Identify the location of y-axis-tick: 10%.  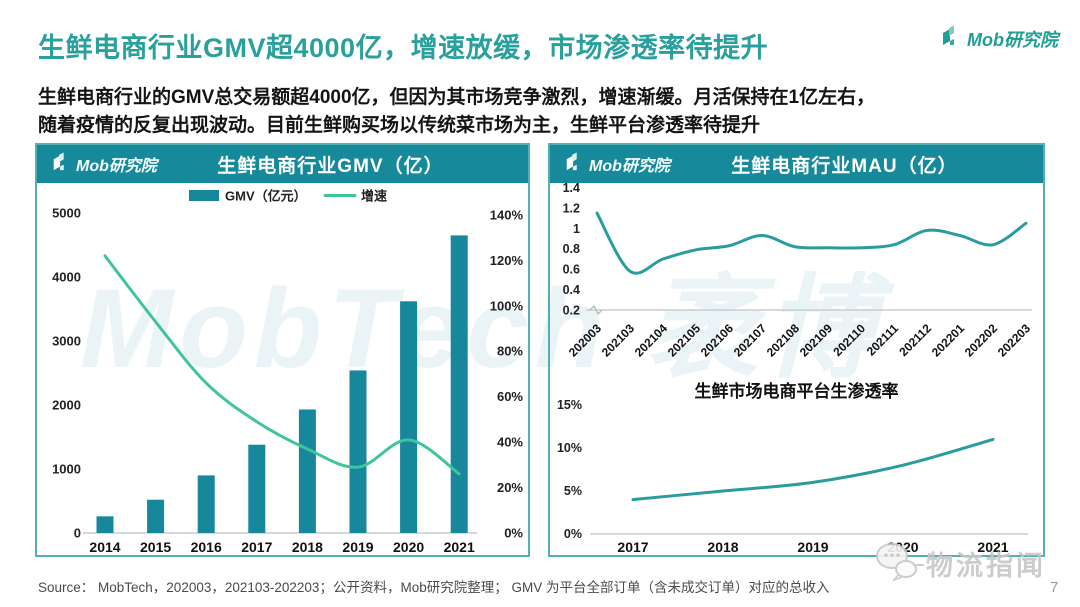
(569, 448).